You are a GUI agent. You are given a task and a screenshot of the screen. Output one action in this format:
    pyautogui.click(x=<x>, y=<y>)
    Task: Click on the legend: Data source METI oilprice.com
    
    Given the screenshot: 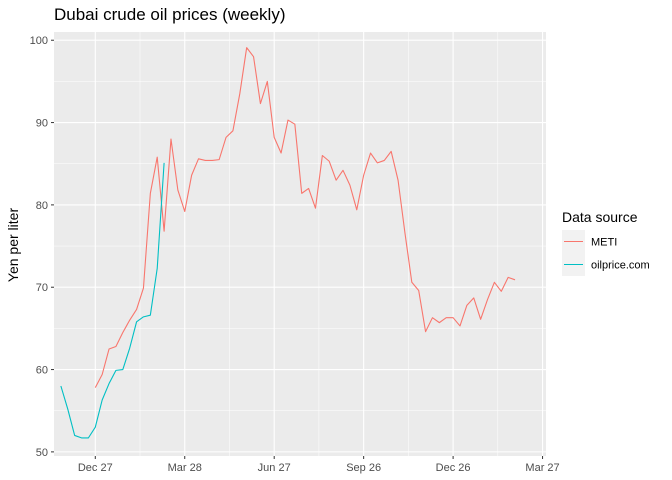 What is the action you would take?
    pyautogui.click(x=606, y=242)
    